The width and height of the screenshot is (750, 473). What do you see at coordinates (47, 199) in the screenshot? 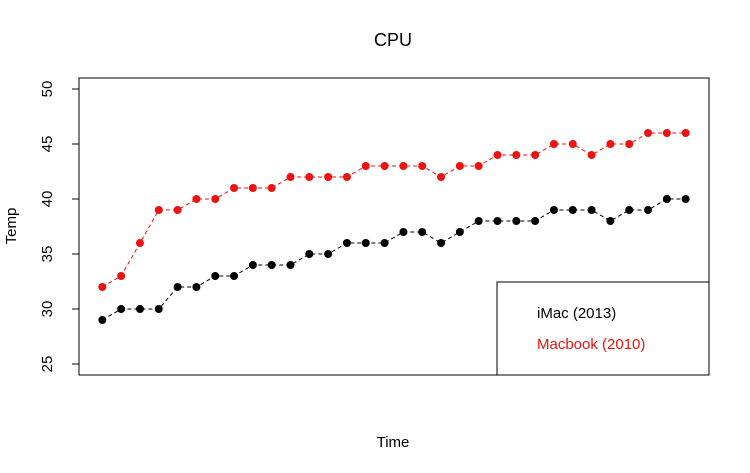
I see `y-tick-label: 40` at bounding box center [47, 199].